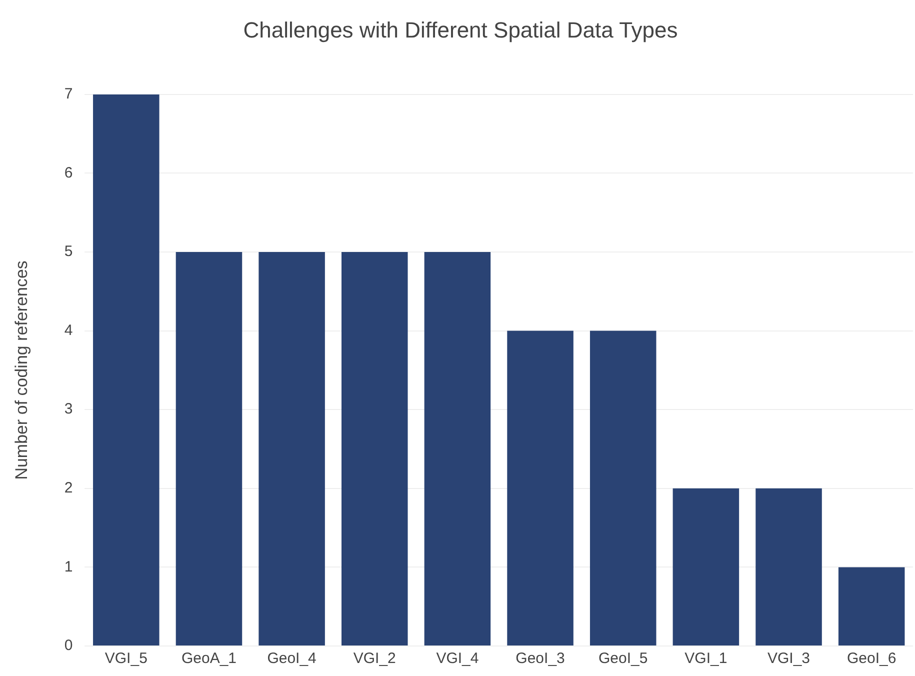  Describe the element at coordinates (68, 173) in the screenshot. I see `y-tick-label: 6` at that location.